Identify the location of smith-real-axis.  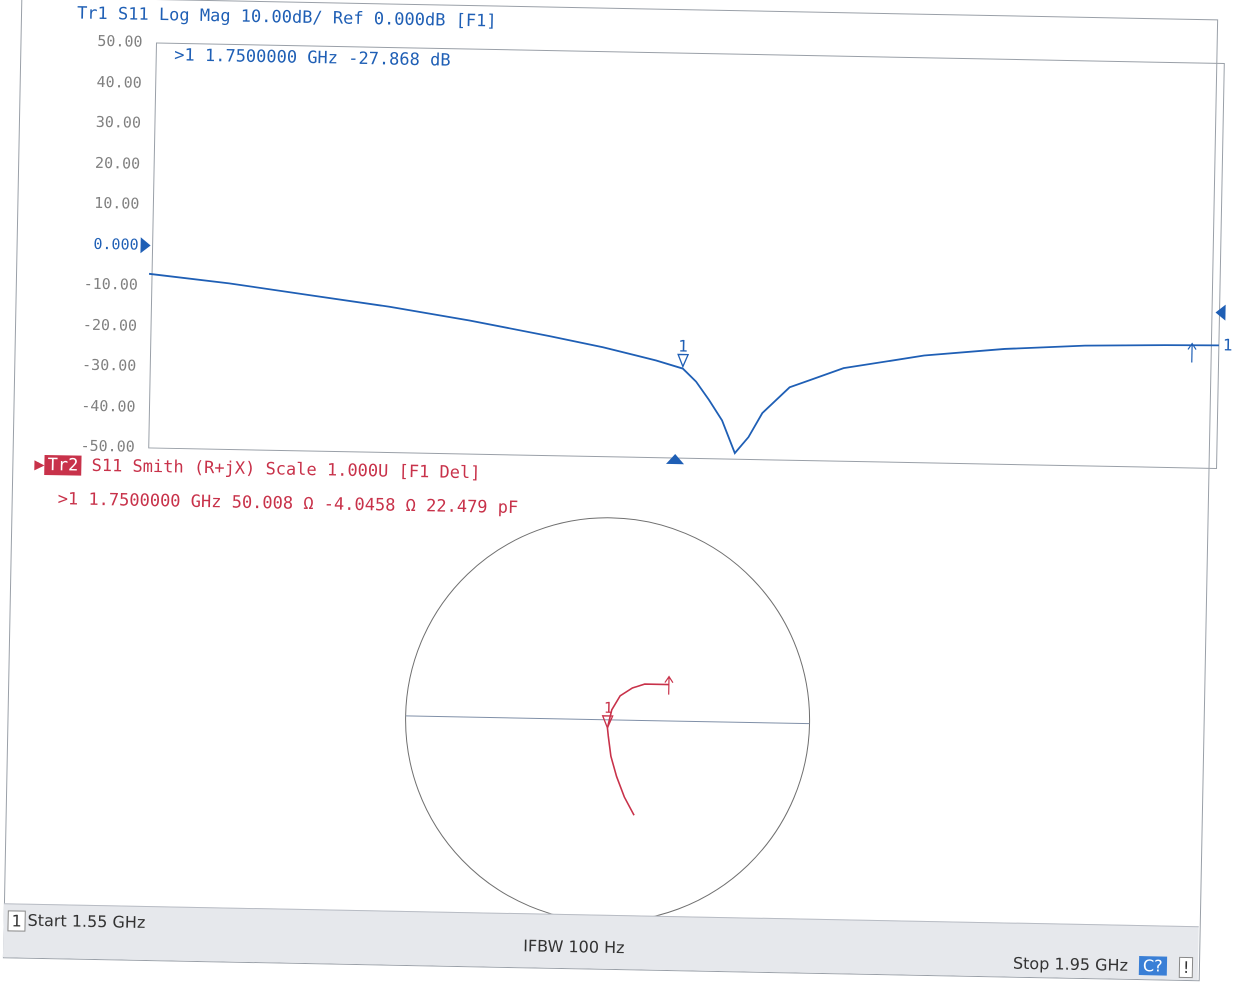
(608, 720).